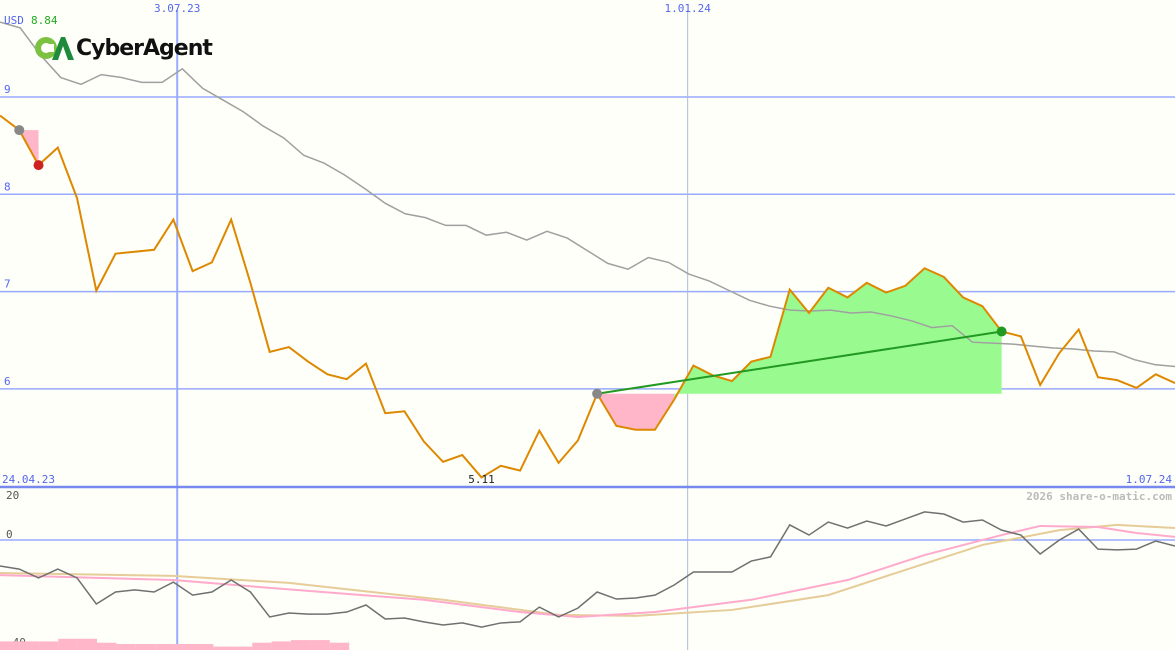  What do you see at coordinates (177, 8) in the screenshot?
I see `date-label: 3.07.23` at bounding box center [177, 8].